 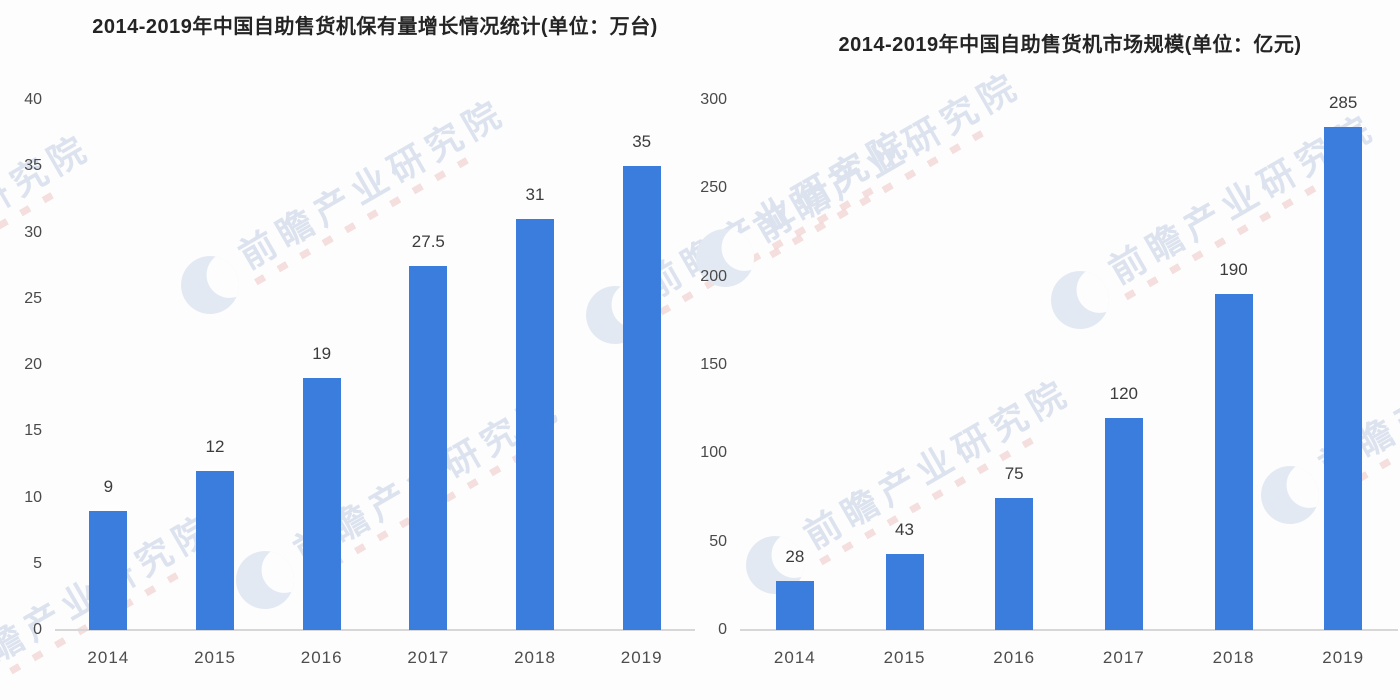 I want to click on bar-value-label: 120, so click(x=1124, y=393).